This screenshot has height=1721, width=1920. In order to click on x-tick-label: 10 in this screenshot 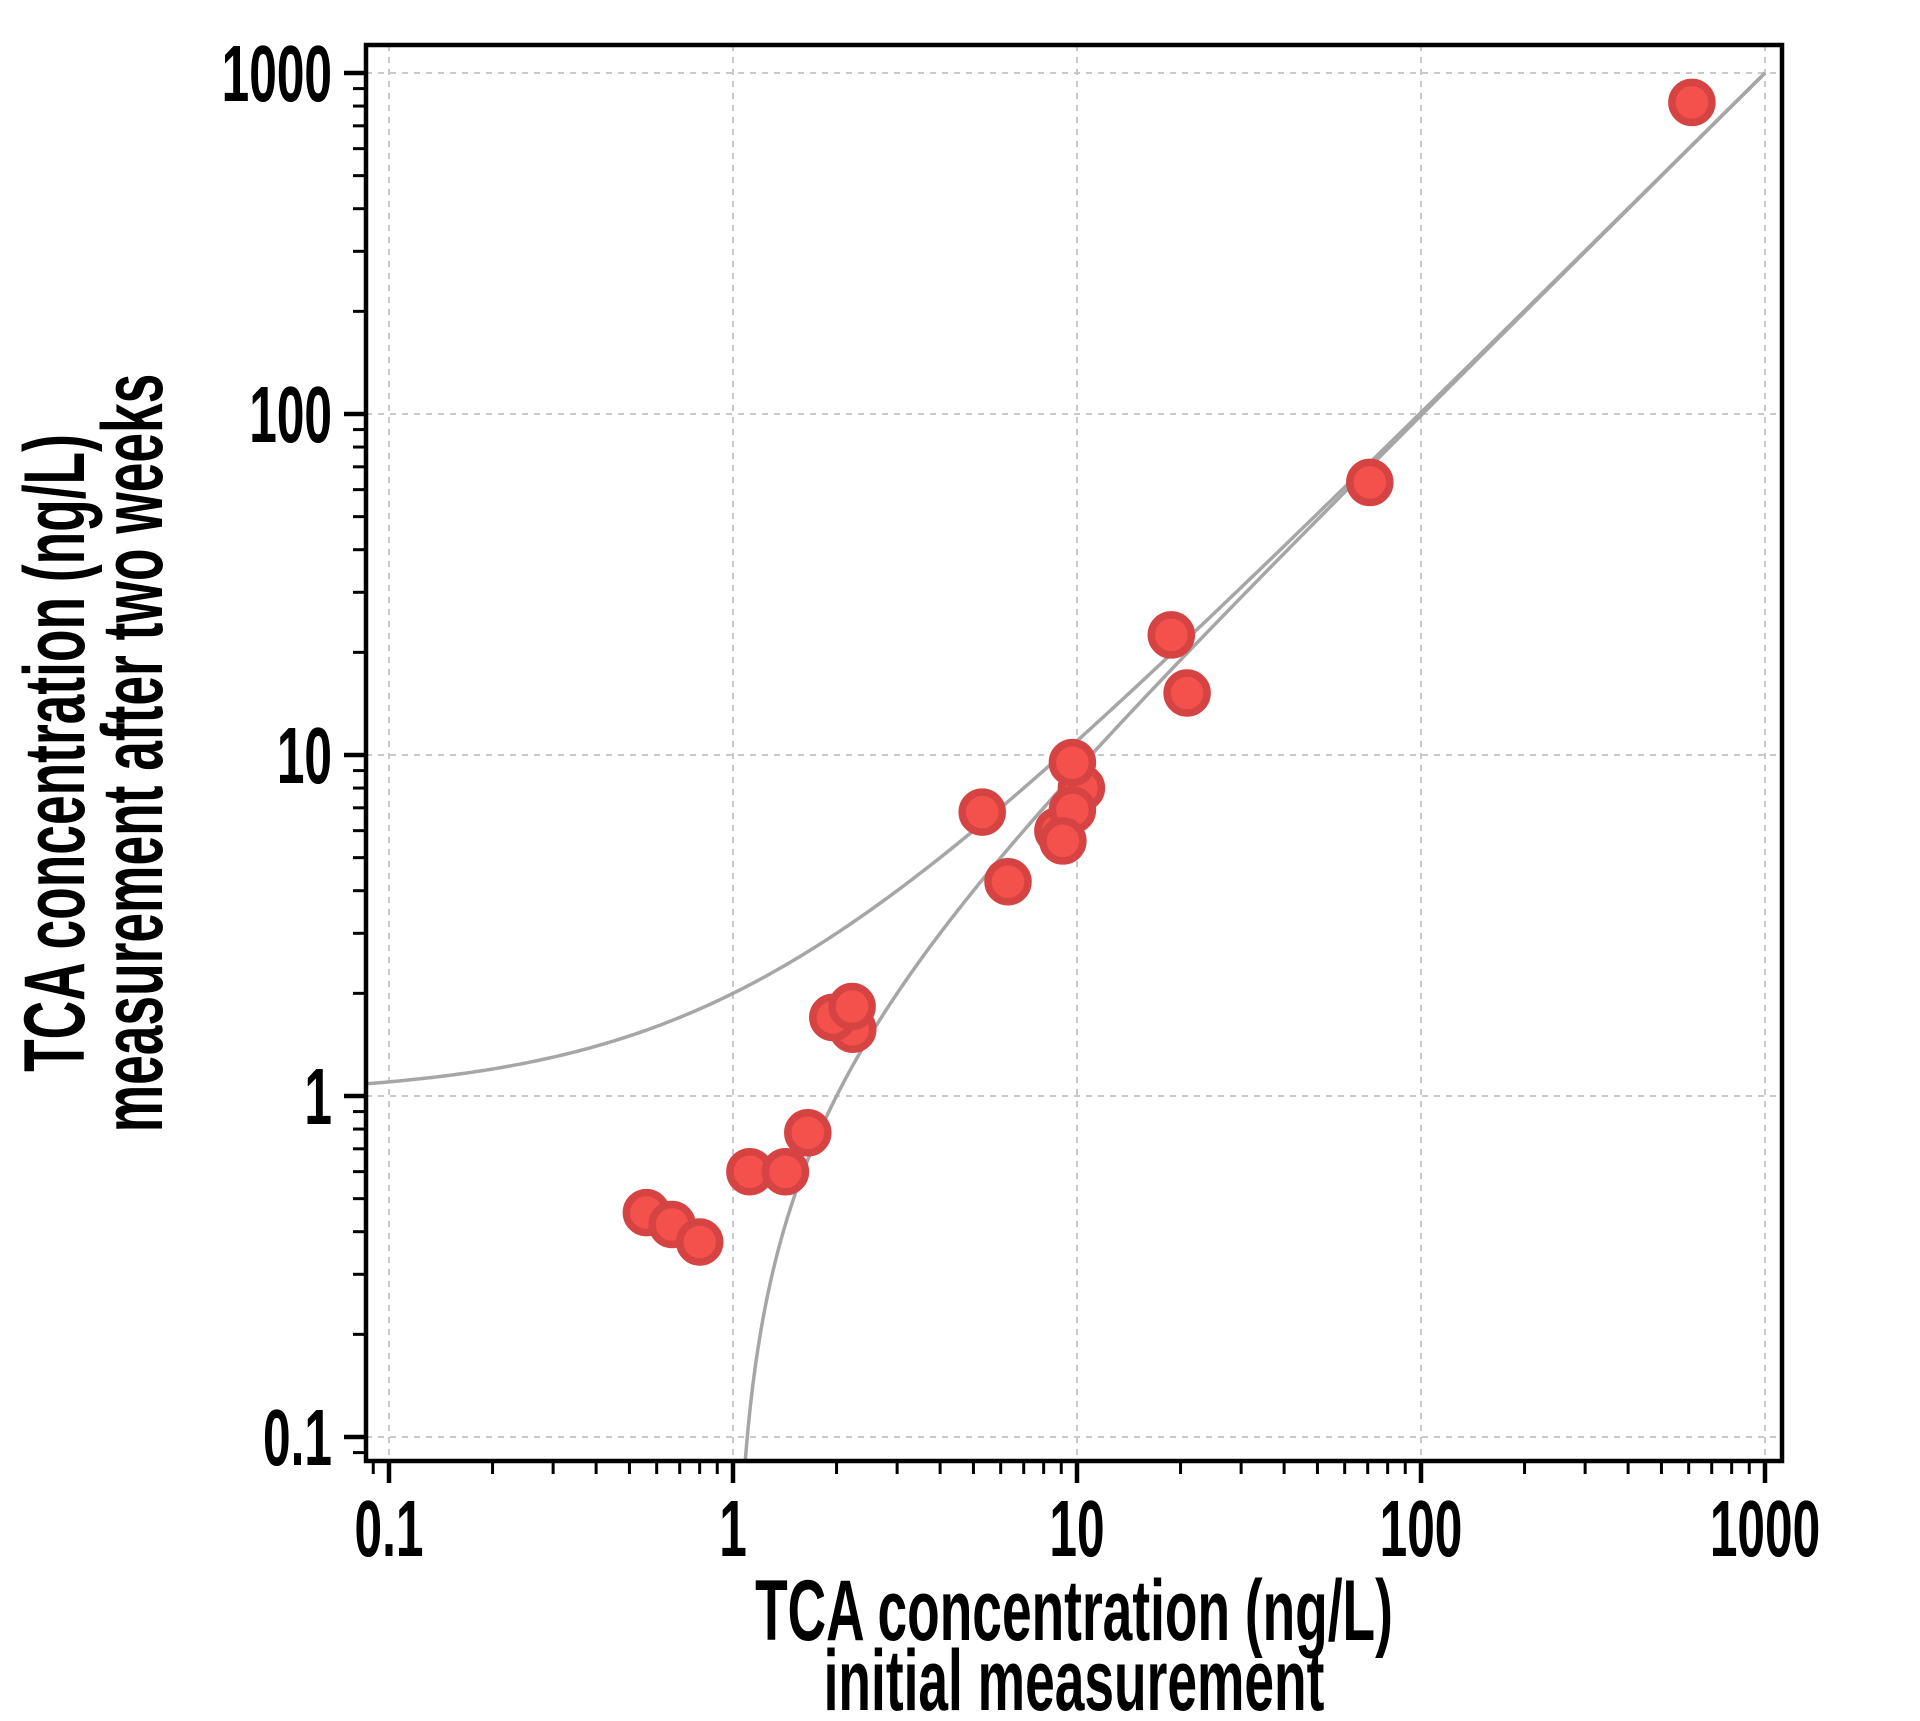, I will do `click(1076, 1529)`.